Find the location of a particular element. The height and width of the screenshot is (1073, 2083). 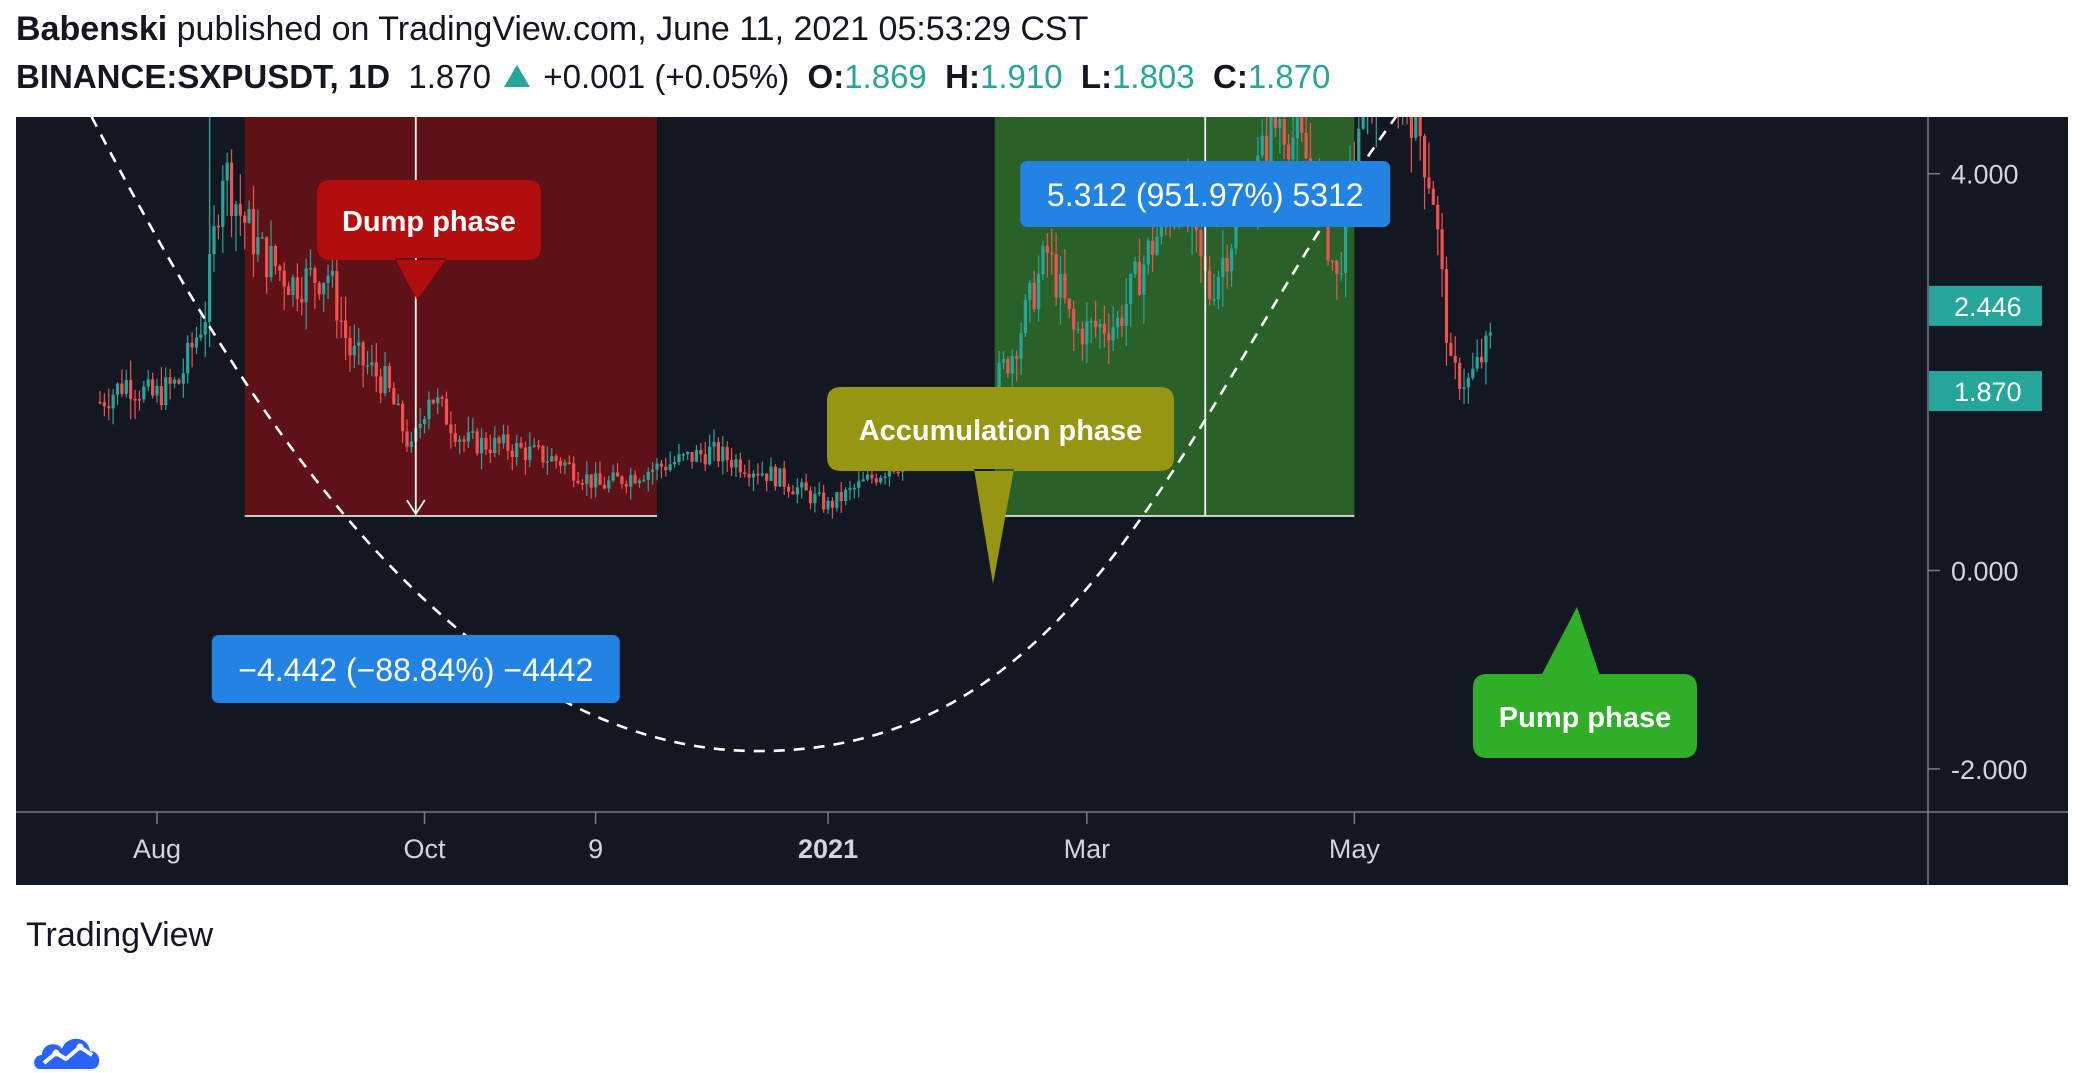

pump-measure-label-box is located at coordinates (1205, 194).